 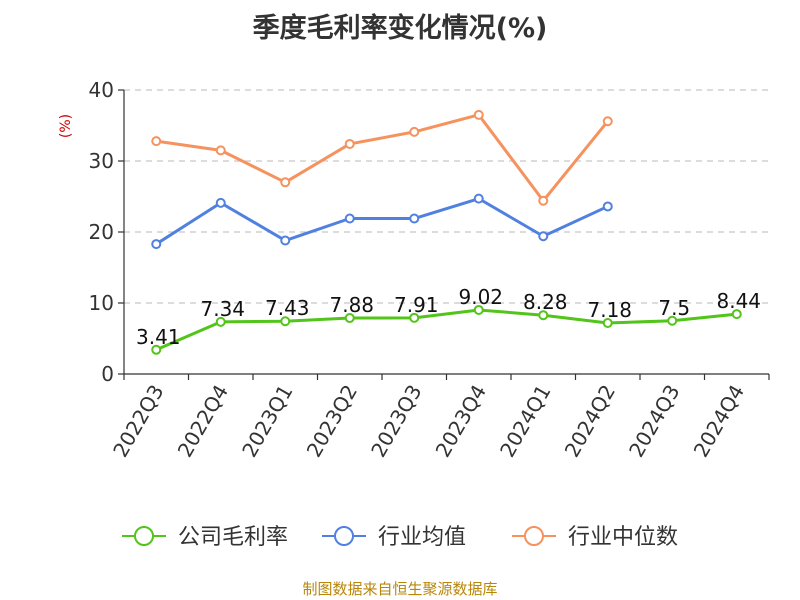 What do you see at coordinates (396, 421) in the screenshot?
I see `x-tick-label: 2023Q3` at bounding box center [396, 421].